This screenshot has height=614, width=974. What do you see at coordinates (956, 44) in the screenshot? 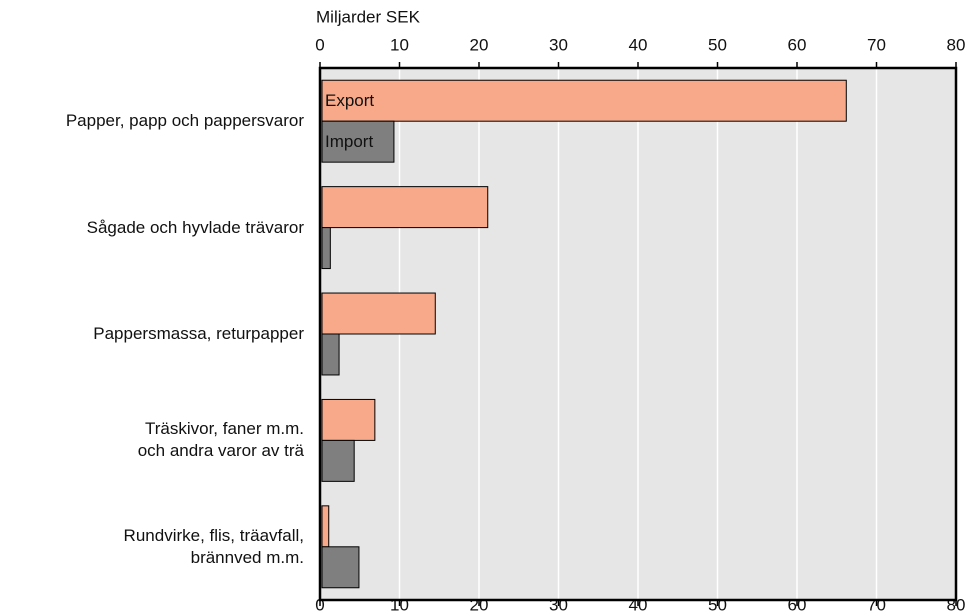
I see `x-tick-label: 80` at bounding box center [956, 44].